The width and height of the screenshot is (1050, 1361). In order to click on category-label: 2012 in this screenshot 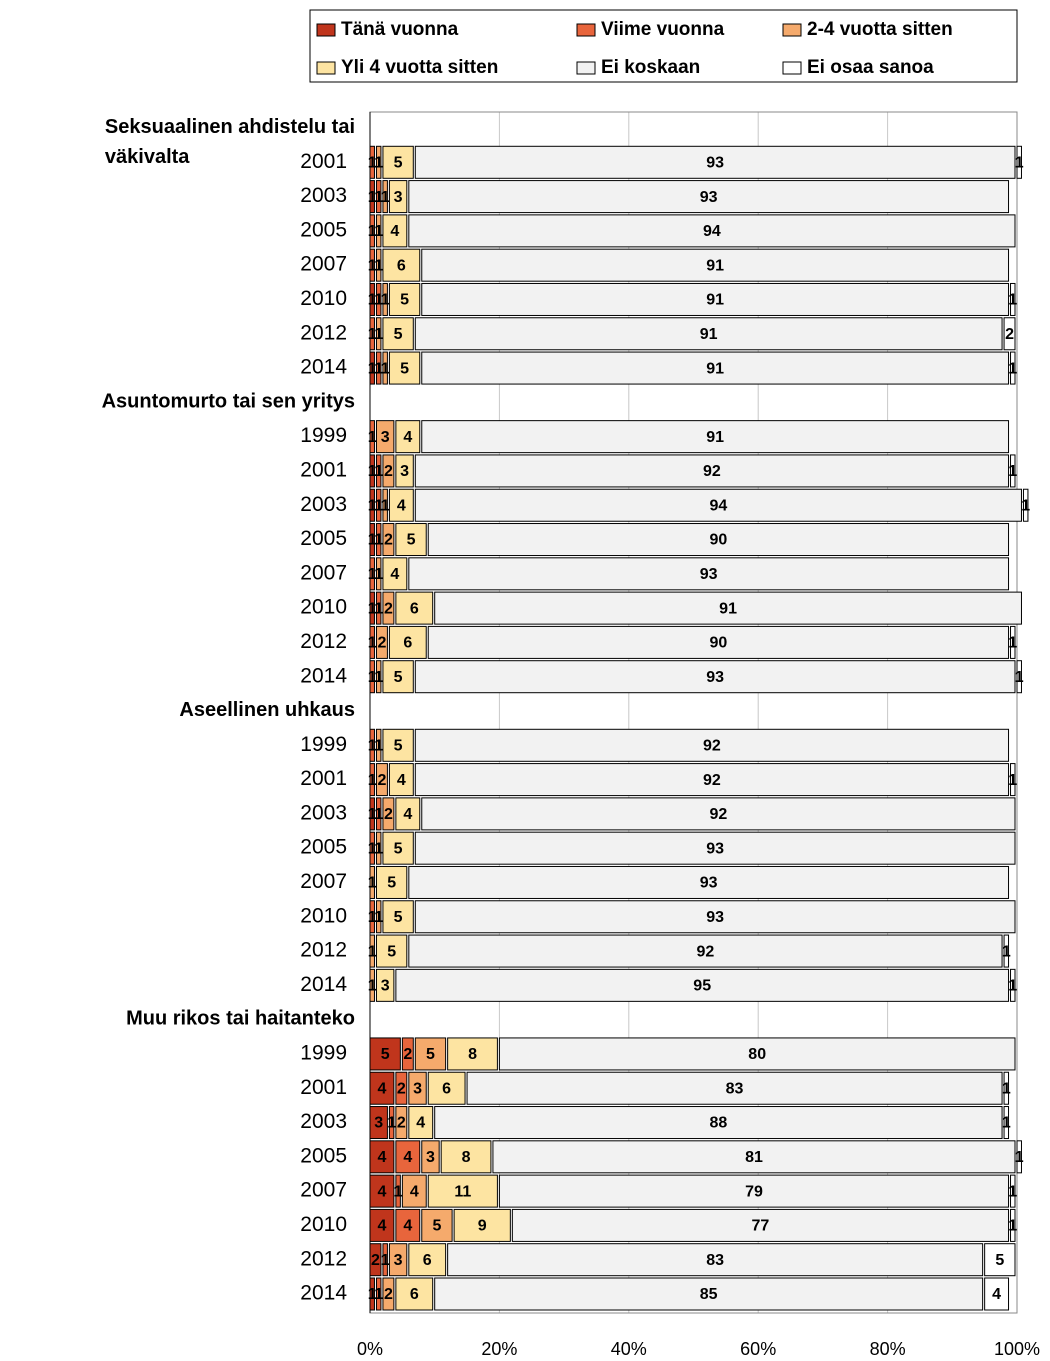, I will do `click(323, 641)`.